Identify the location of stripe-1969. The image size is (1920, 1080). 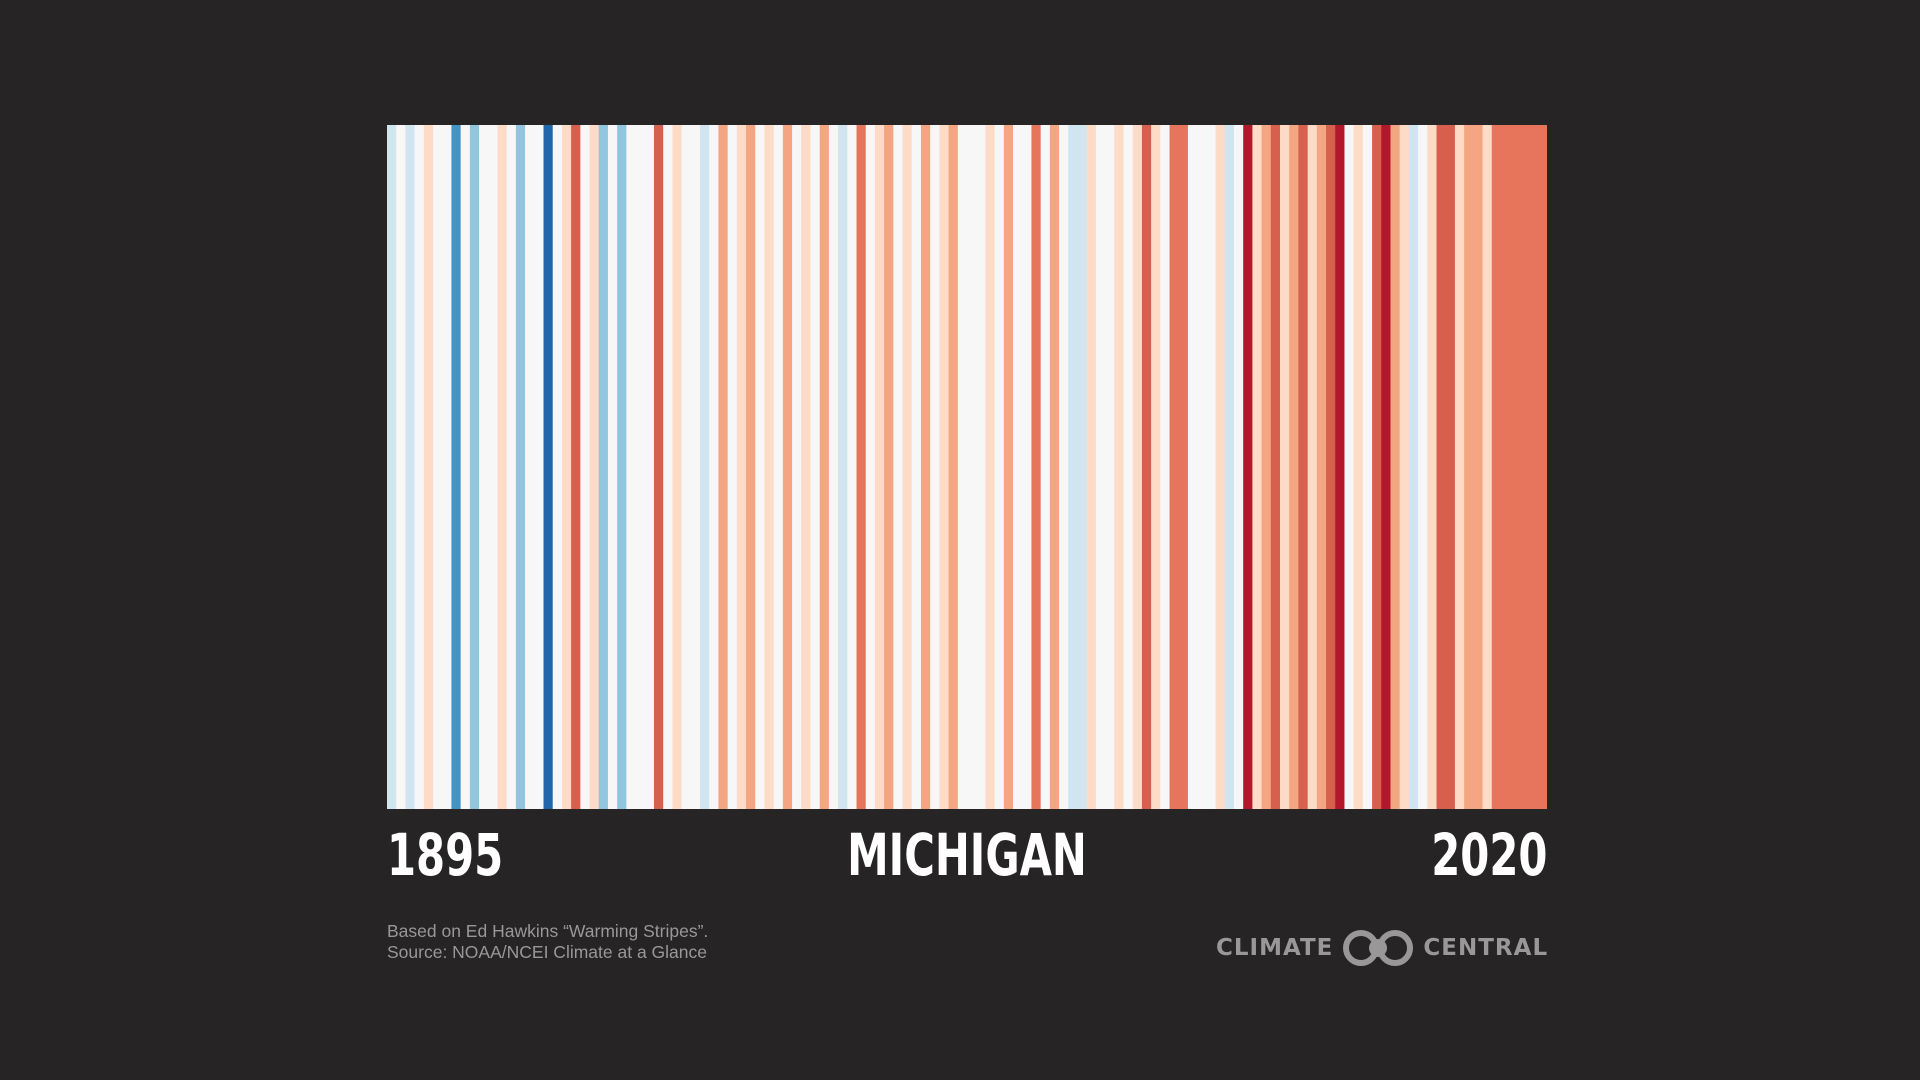
(1073, 467).